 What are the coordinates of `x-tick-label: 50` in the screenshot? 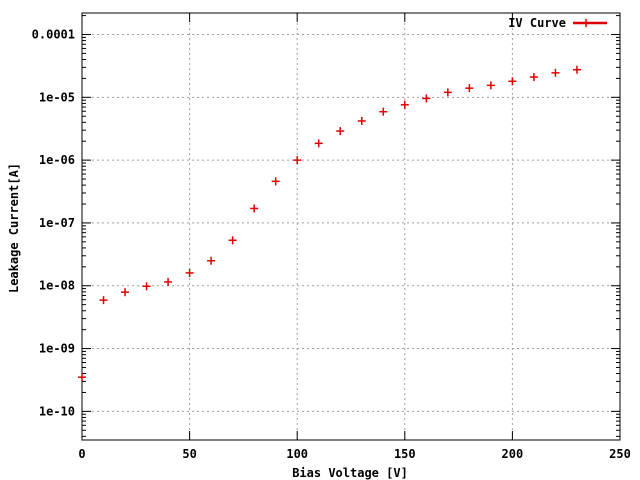 It's located at (189, 454).